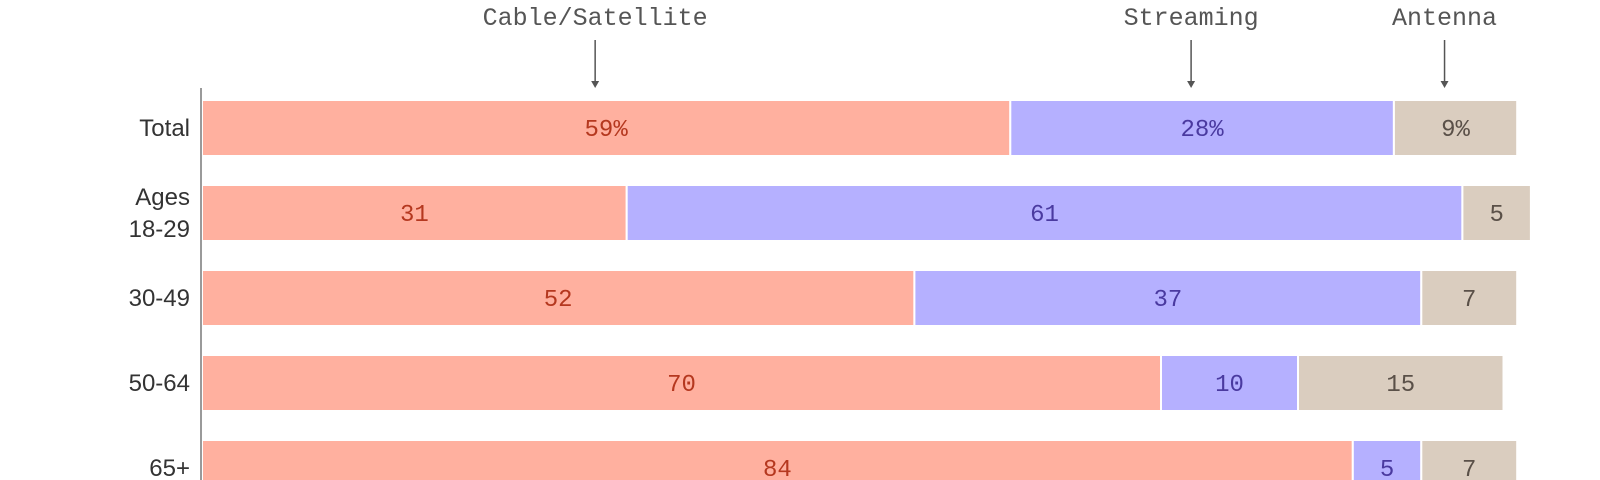 The height and width of the screenshot is (480, 1600). What do you see at coordinates (164, 128) in the screenshot?
I see `row-label-total: Total` at bounding box center [164, 128].